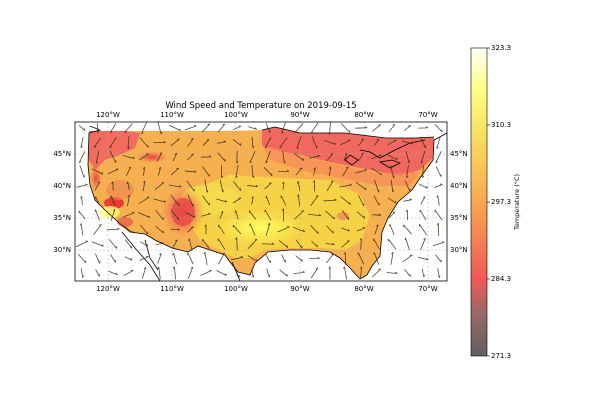  What do you see at coordinates (479, 202) in the screenshot?
I see `colorbar-gradient` at bounding box center [479, 202].